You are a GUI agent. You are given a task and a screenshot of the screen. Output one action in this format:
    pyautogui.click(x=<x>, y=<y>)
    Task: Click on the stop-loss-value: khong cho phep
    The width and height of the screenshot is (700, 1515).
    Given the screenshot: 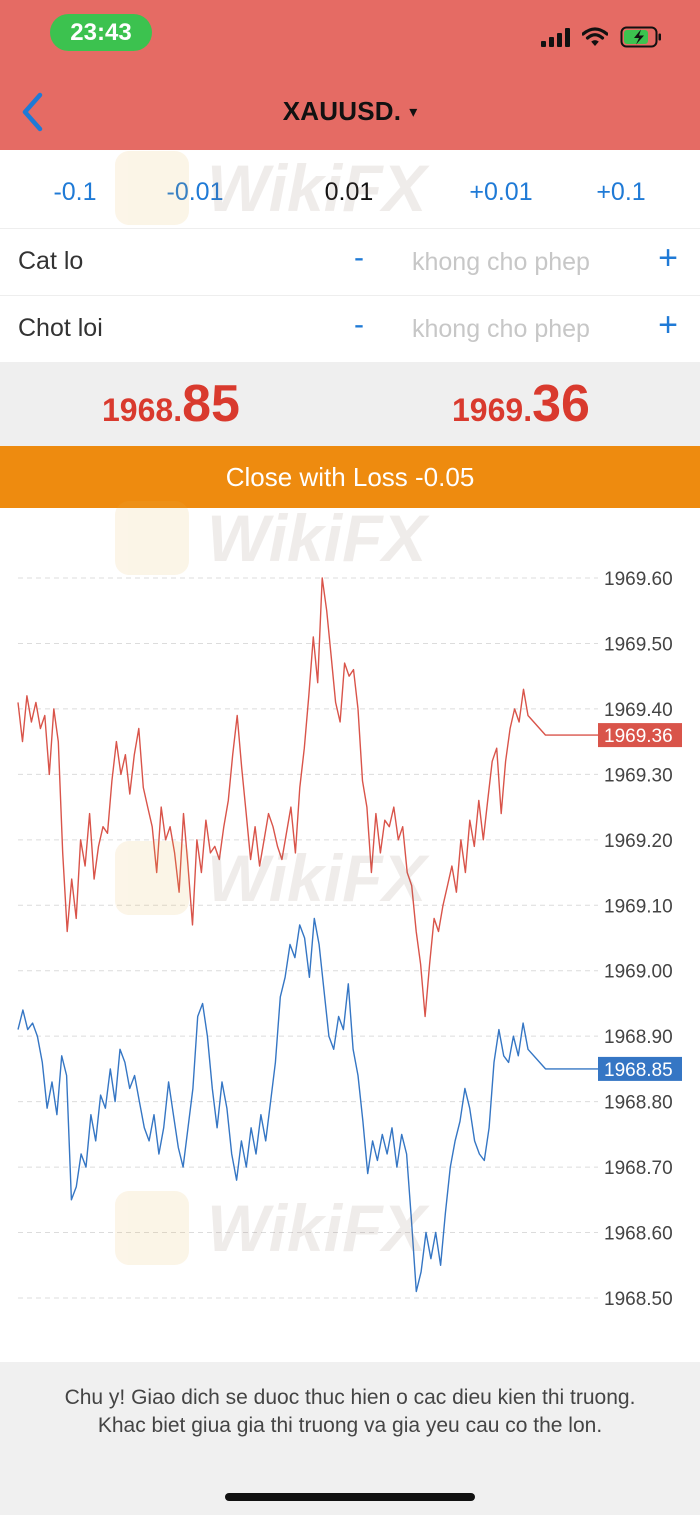 What is the action you would take?
    pyautogui.click(x=501, y=262)
    